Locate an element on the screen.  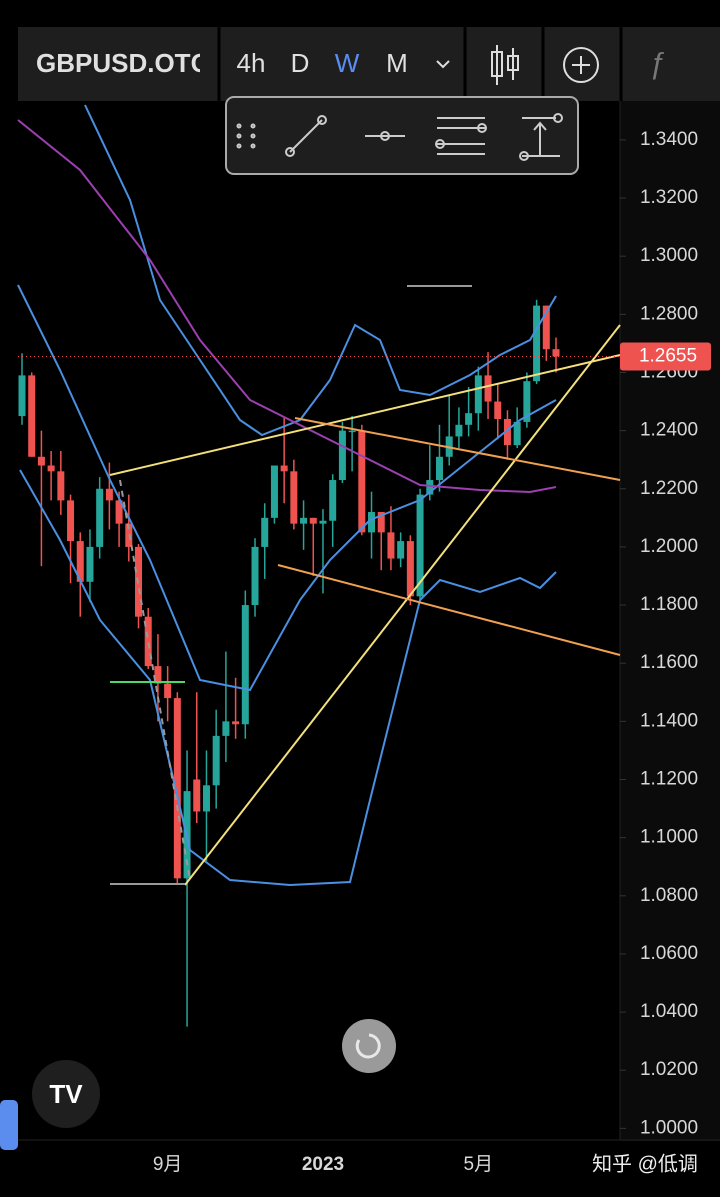
tv-logo-text: TV is located at coordinates (66, 1094).